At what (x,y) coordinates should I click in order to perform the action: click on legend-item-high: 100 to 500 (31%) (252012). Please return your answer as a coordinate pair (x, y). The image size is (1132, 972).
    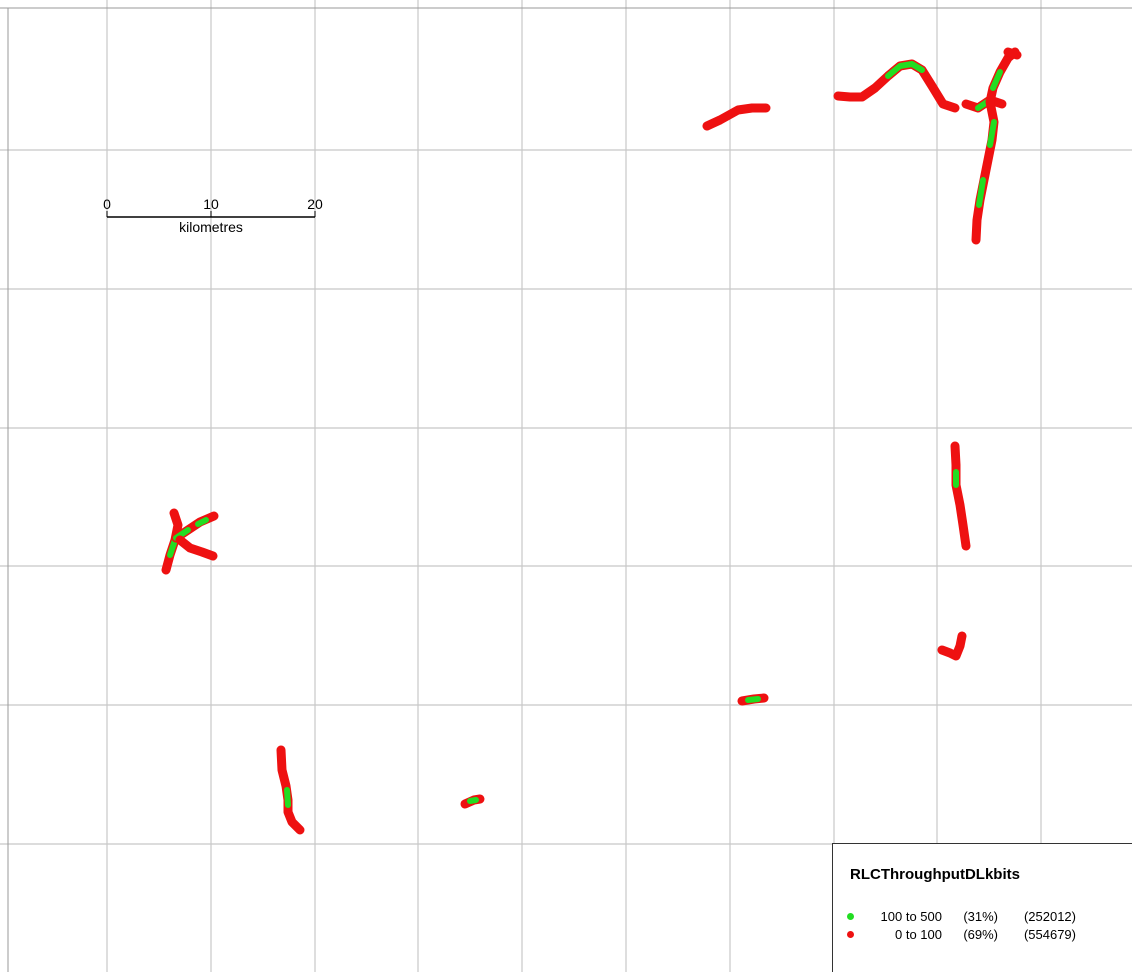
    Looking at the image, I should click on (961, 916).